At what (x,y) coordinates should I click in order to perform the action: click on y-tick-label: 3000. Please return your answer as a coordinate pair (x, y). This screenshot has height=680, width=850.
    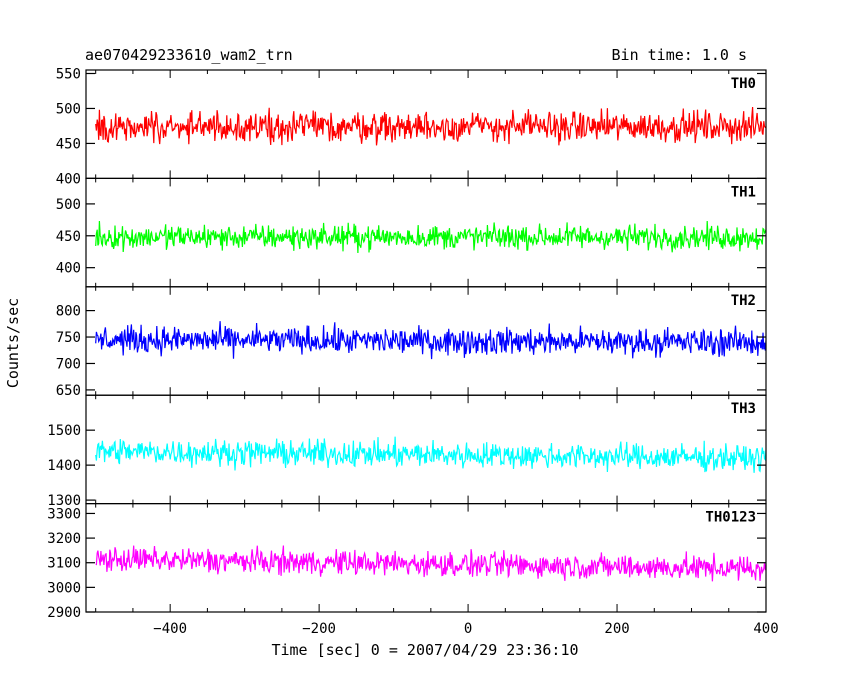
    Looking at the image, I should click on (64, 588).